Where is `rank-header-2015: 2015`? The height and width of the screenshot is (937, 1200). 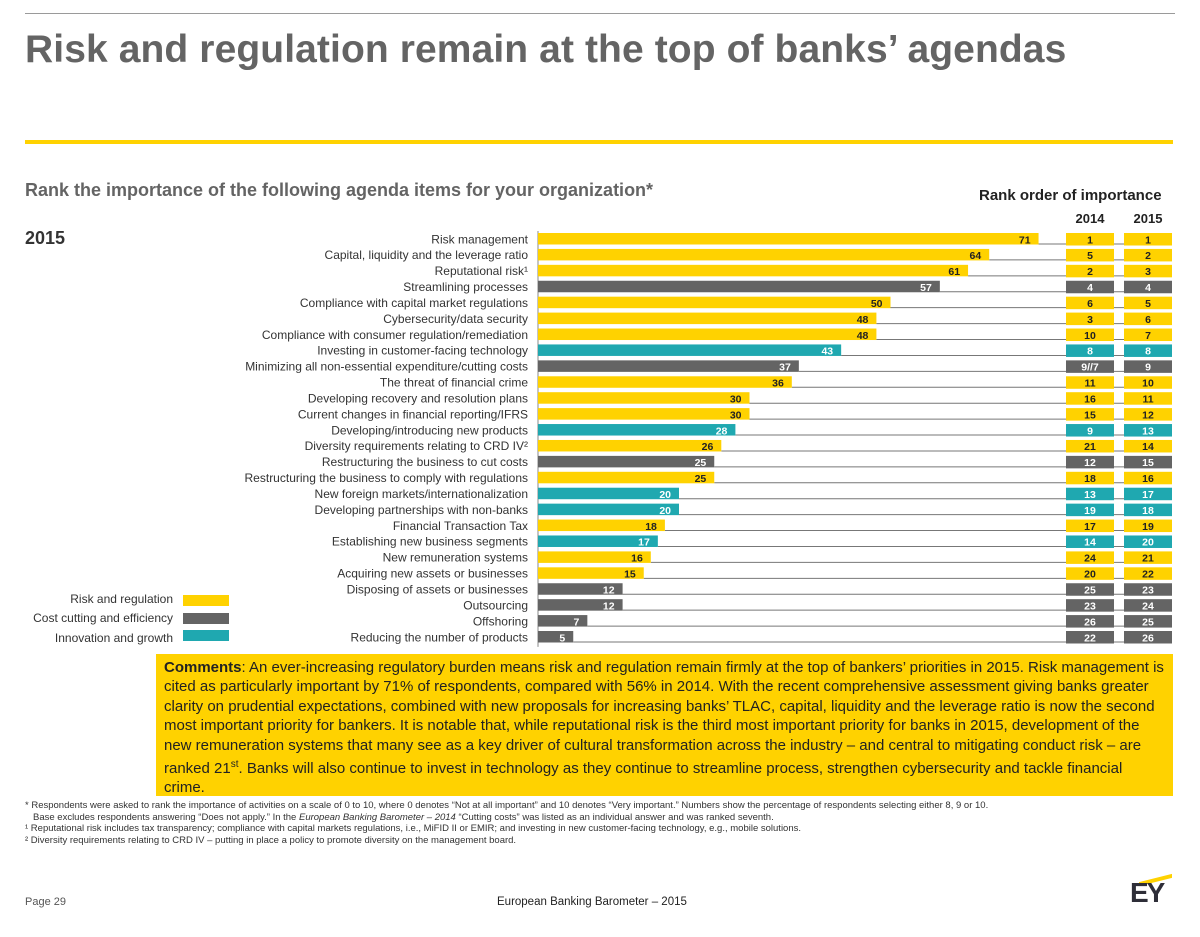
rank-header-2015: 2015 is located at coordinates (1148, 218).